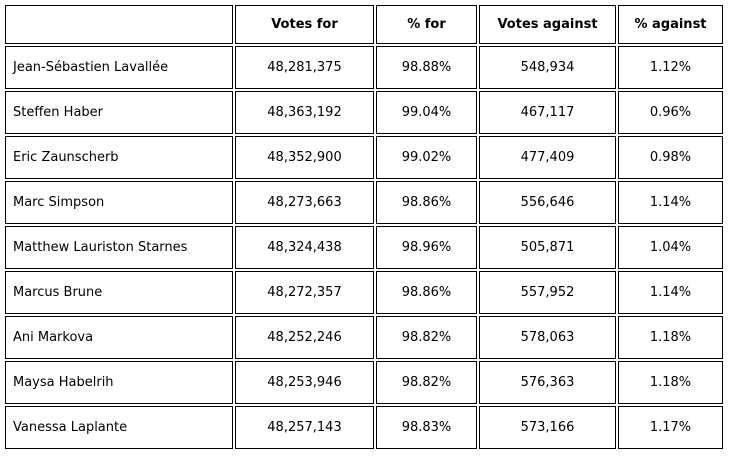 The width and height of the screenshot is (739, 463). I want to click on column-header-pct-for: % for, so click(426, 24).